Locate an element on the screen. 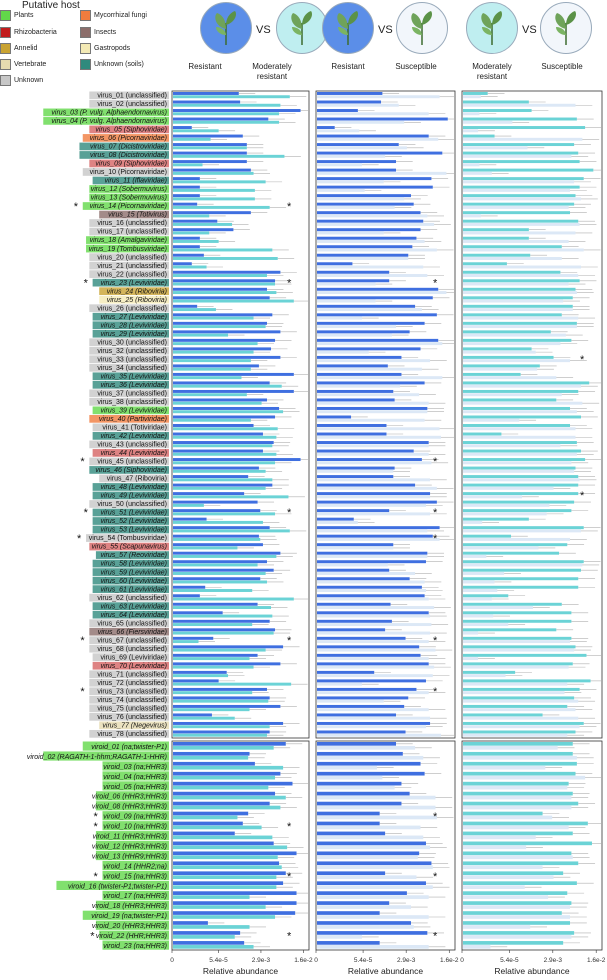 This screenshot has height=980, width=607. resistant-plant-icon is located at coordinates (226, 28).